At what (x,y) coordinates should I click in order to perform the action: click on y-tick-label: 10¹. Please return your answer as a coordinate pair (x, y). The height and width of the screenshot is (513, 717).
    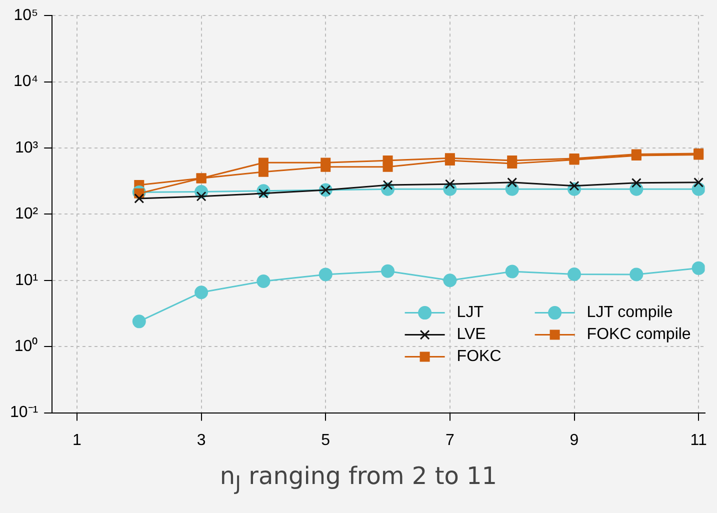
    Looking at the image, I should click on (26, 280).